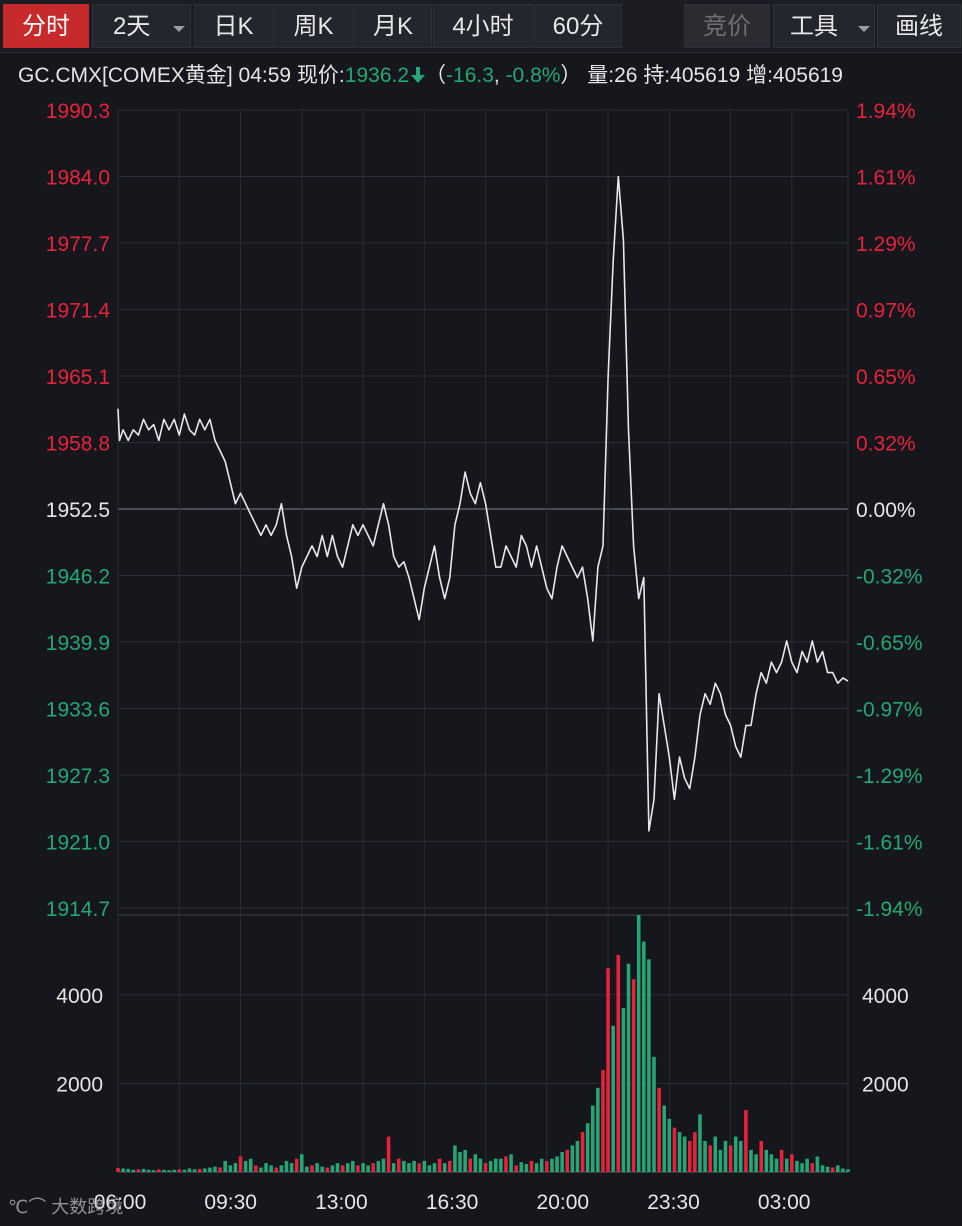 The width and height of the screenshot is (962, 1226). I want to click on tab-daily-k: 日K, so click(233, 26).